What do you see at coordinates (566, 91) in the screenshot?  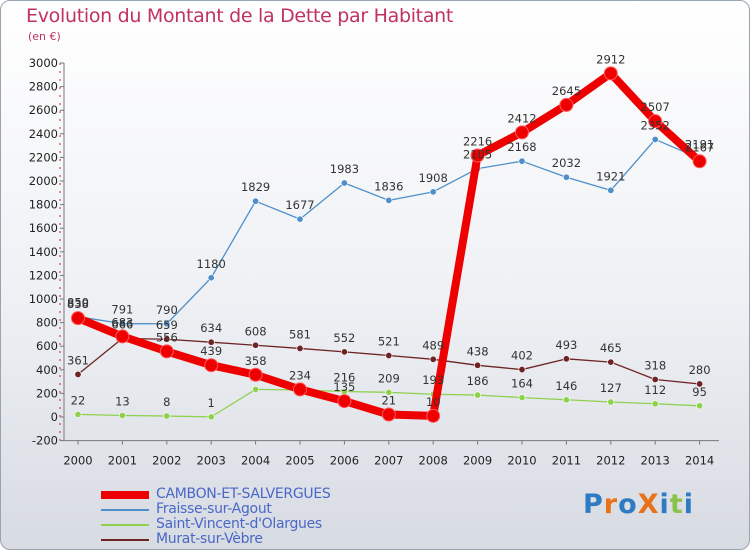 I see `data-label-cambon-et-salvergues: 2645` at bounding box center [566, 91].